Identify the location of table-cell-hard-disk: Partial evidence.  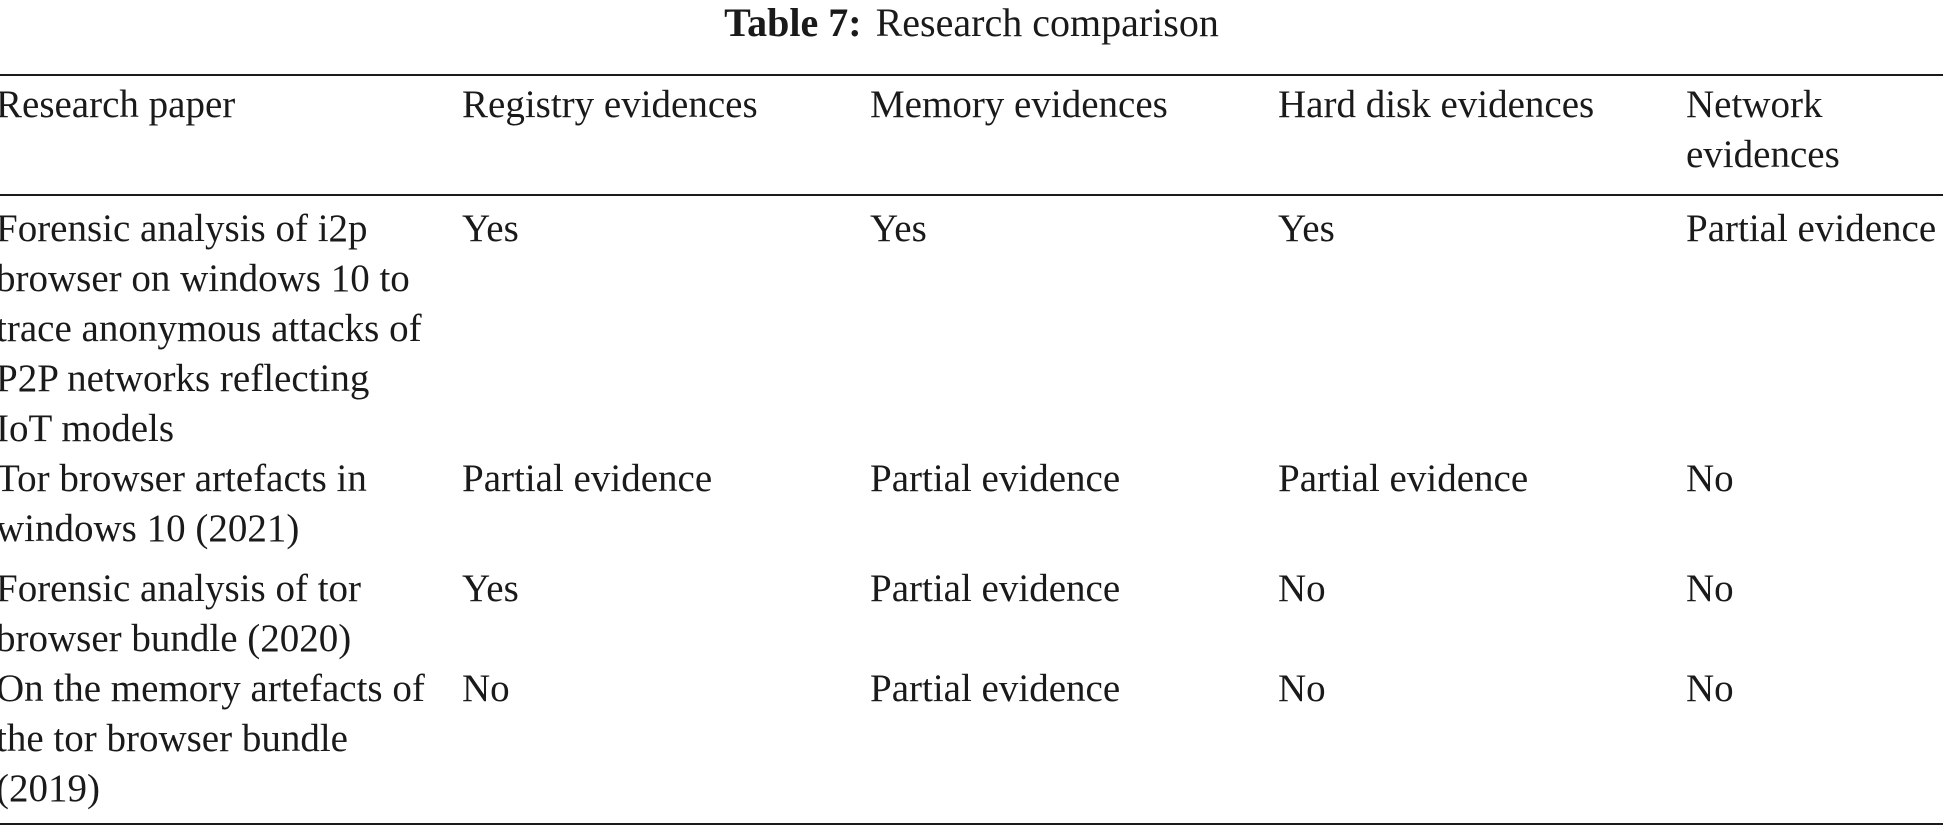
(1403, 478).